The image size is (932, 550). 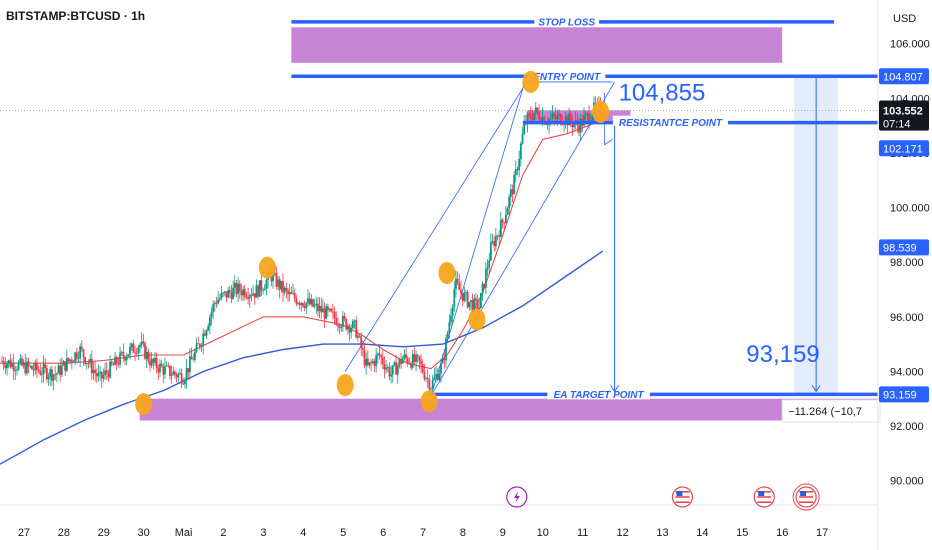 I want to click on resistance-label-bg, so click(x=670, y=121).